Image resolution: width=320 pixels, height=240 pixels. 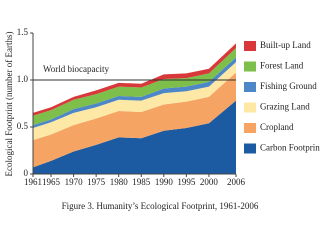 I want to click on legend-label: Fishing Ground, so click(x=288, y=86).